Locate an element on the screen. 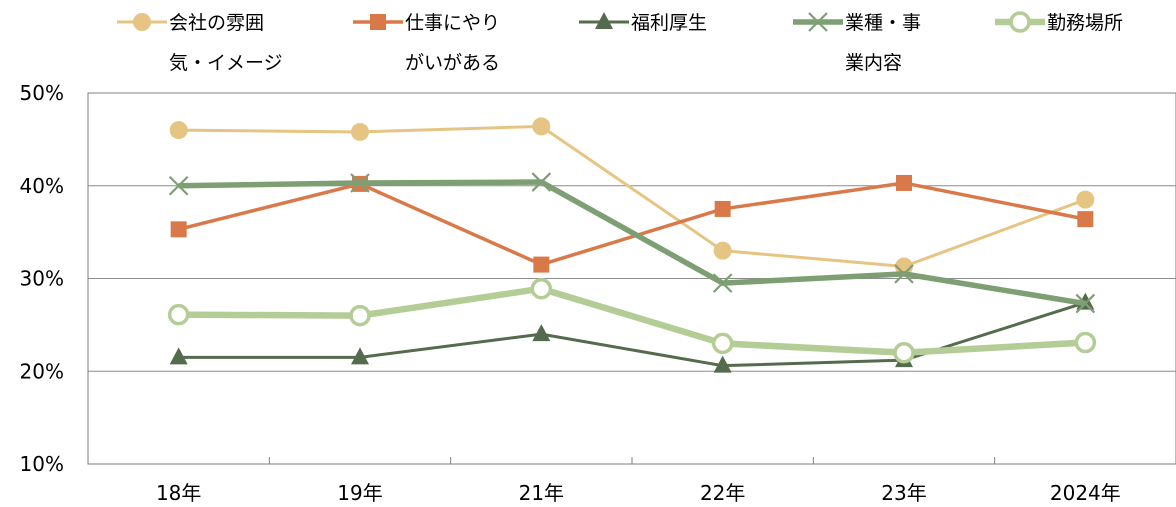 The image size is (1176, 507). x-tick-label: 23年 is located at coordinates (903, 493).